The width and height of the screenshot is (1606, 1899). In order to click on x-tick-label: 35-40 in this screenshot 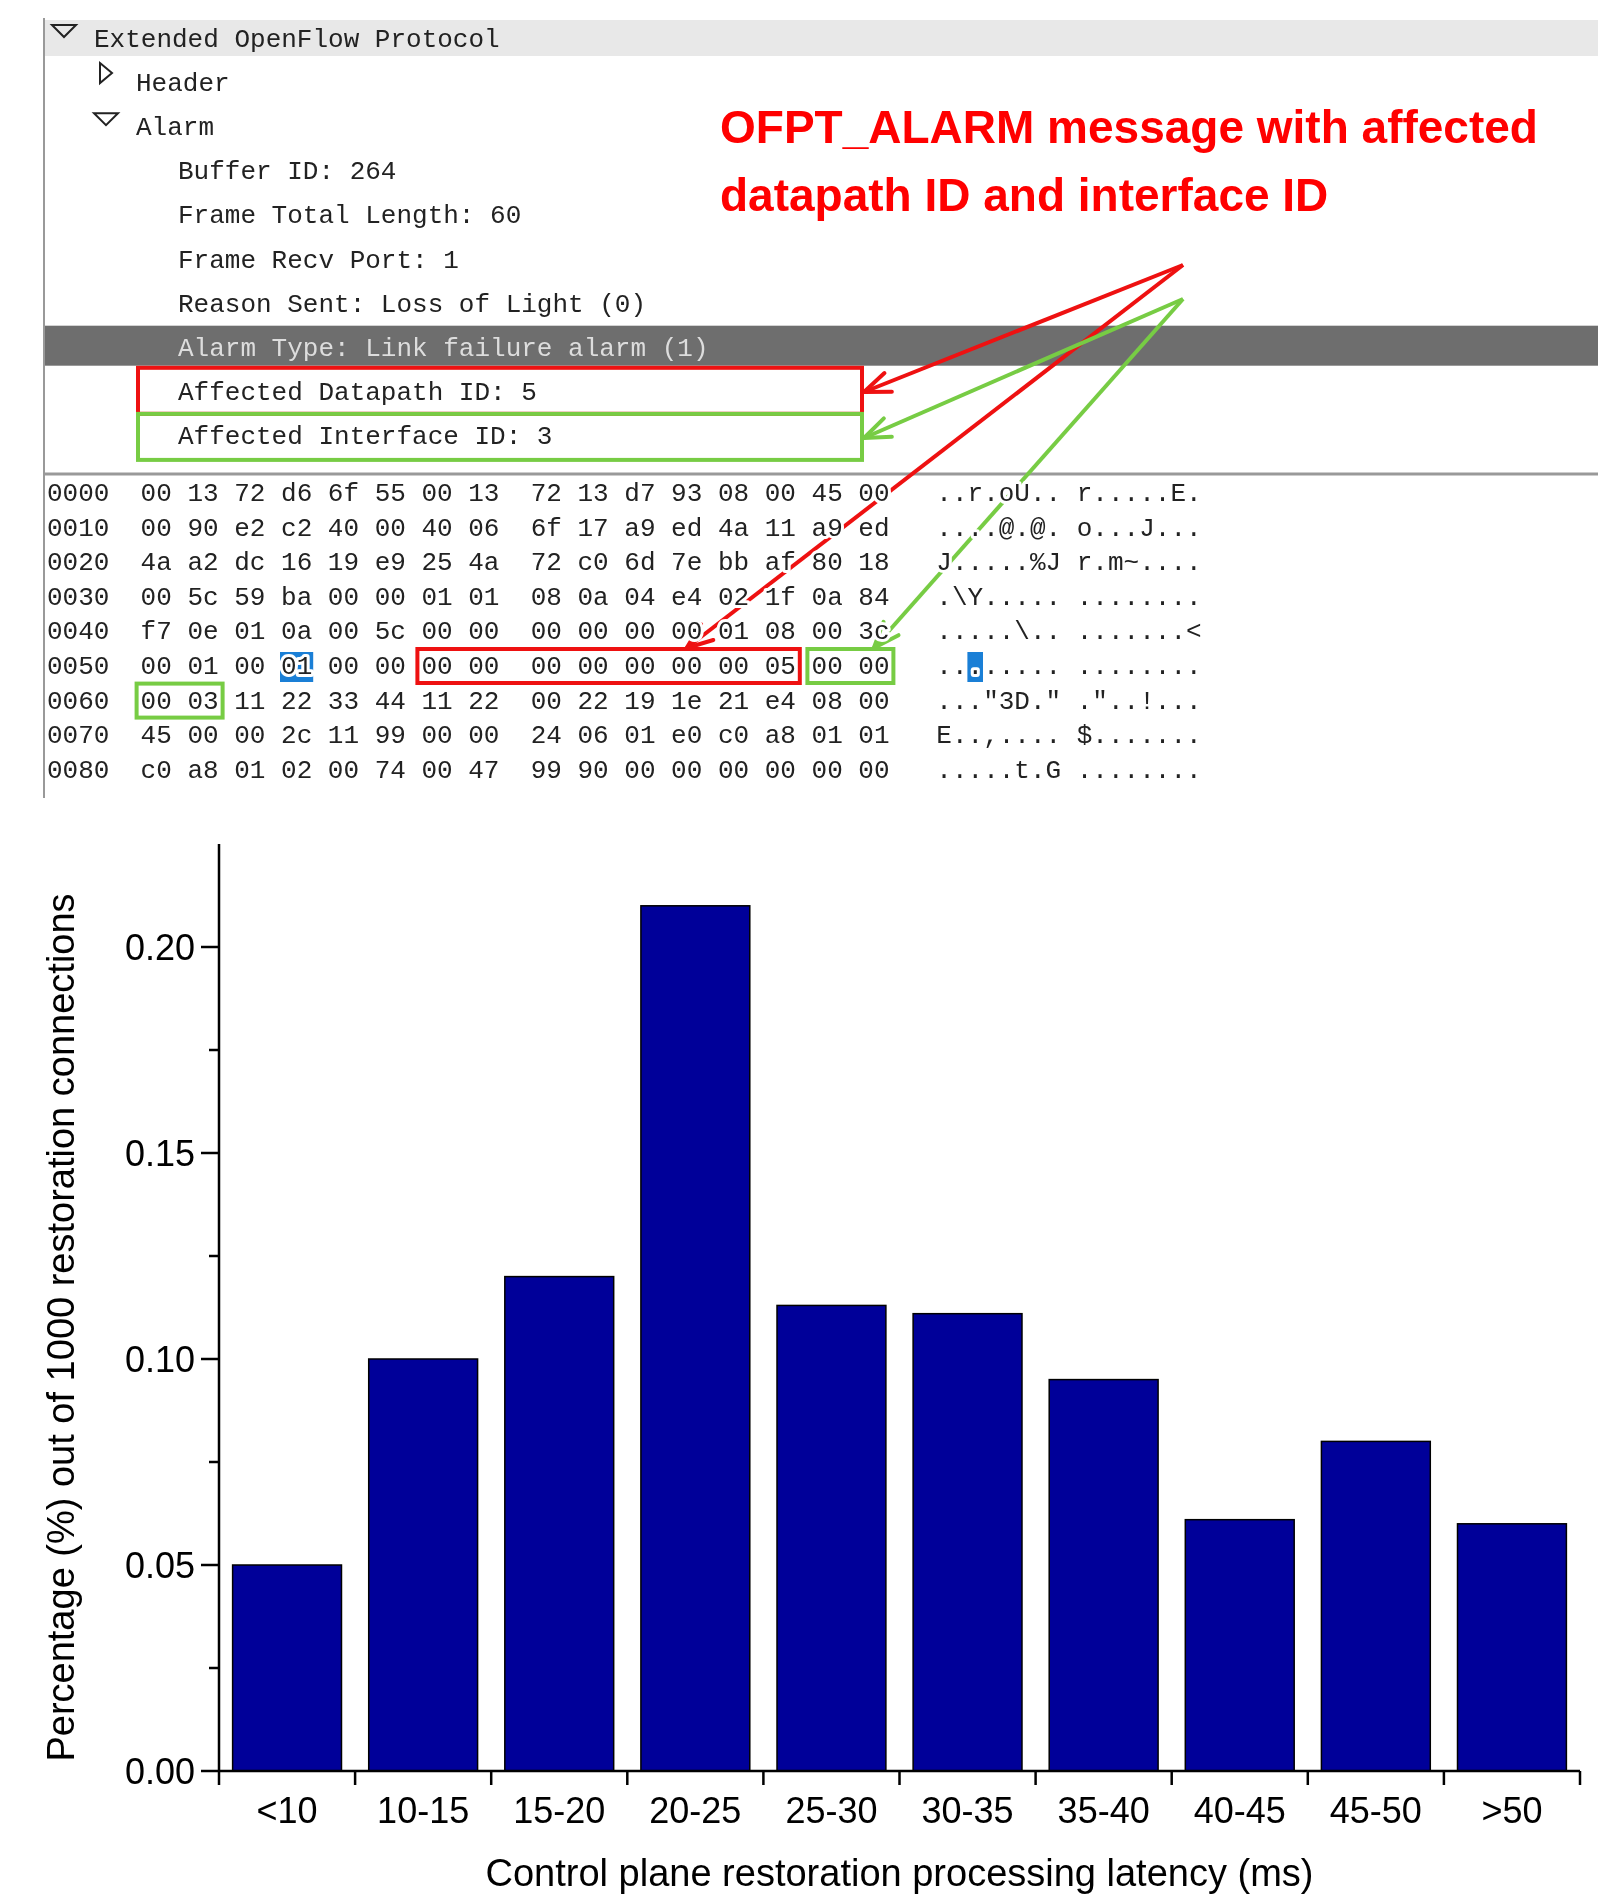, I will do `click(1103, 1810)`.